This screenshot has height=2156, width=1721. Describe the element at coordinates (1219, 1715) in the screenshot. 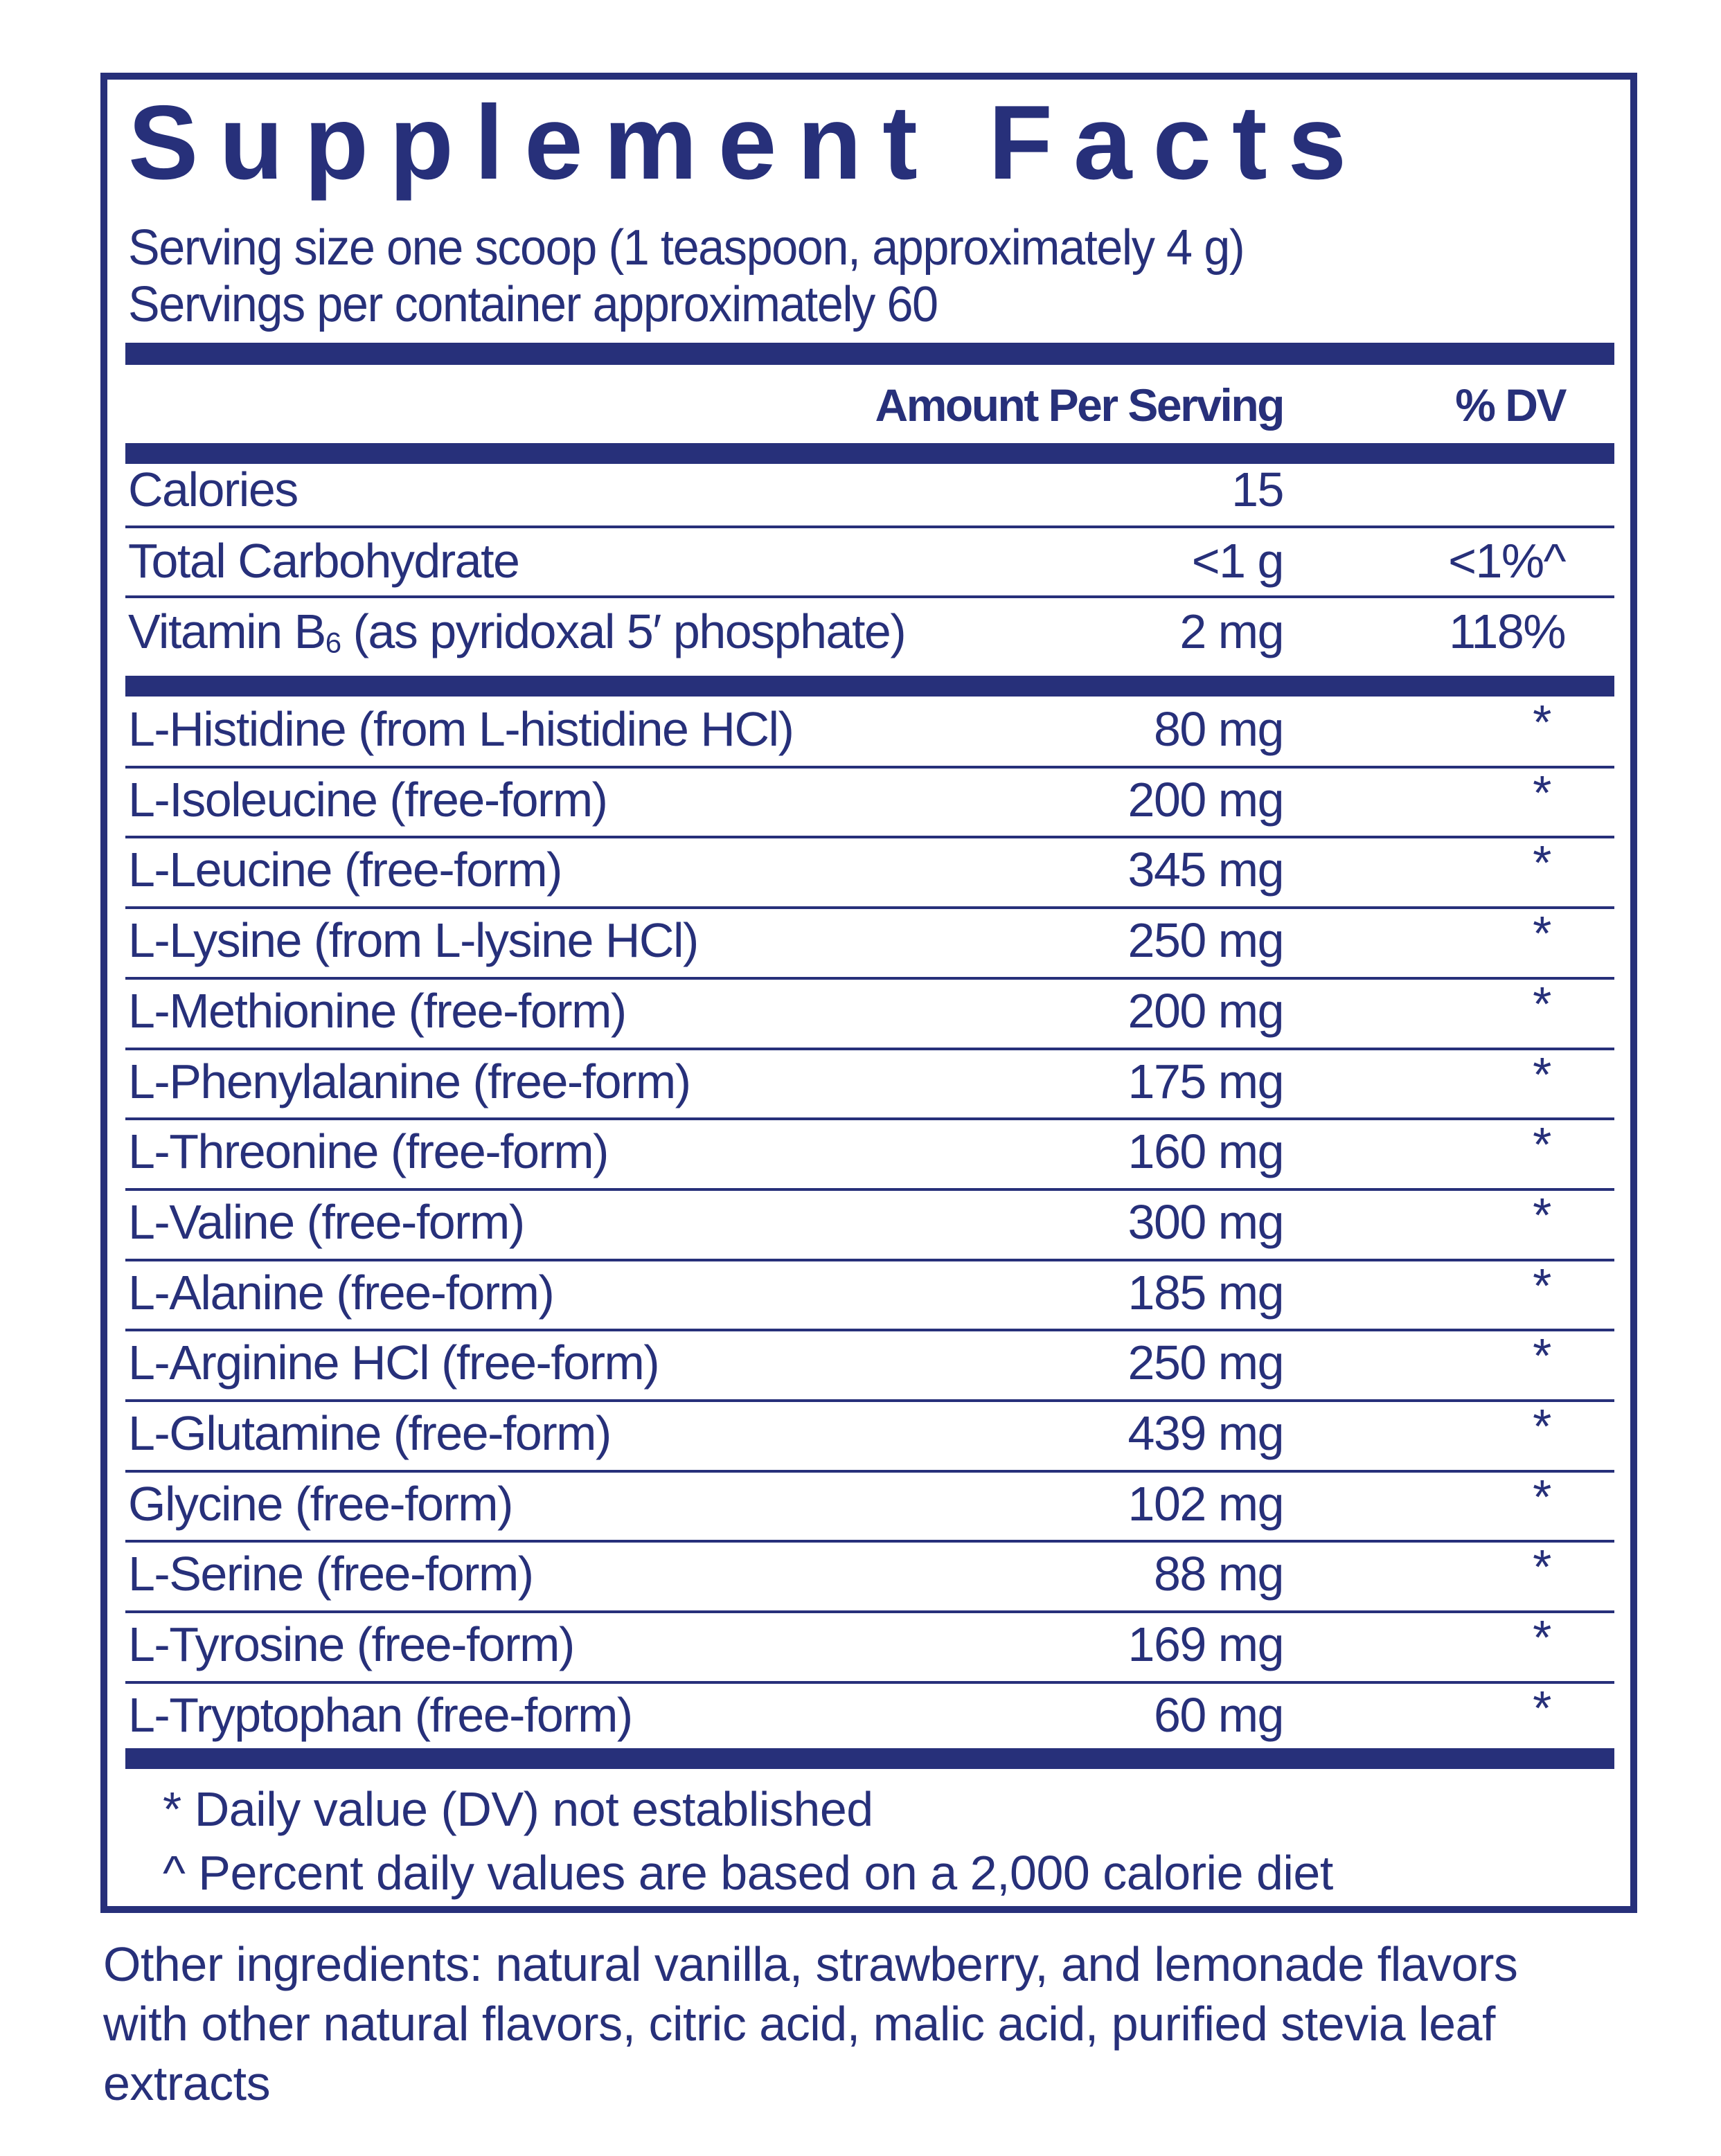

I see `nutrient-amount: 60 mg` at that location.